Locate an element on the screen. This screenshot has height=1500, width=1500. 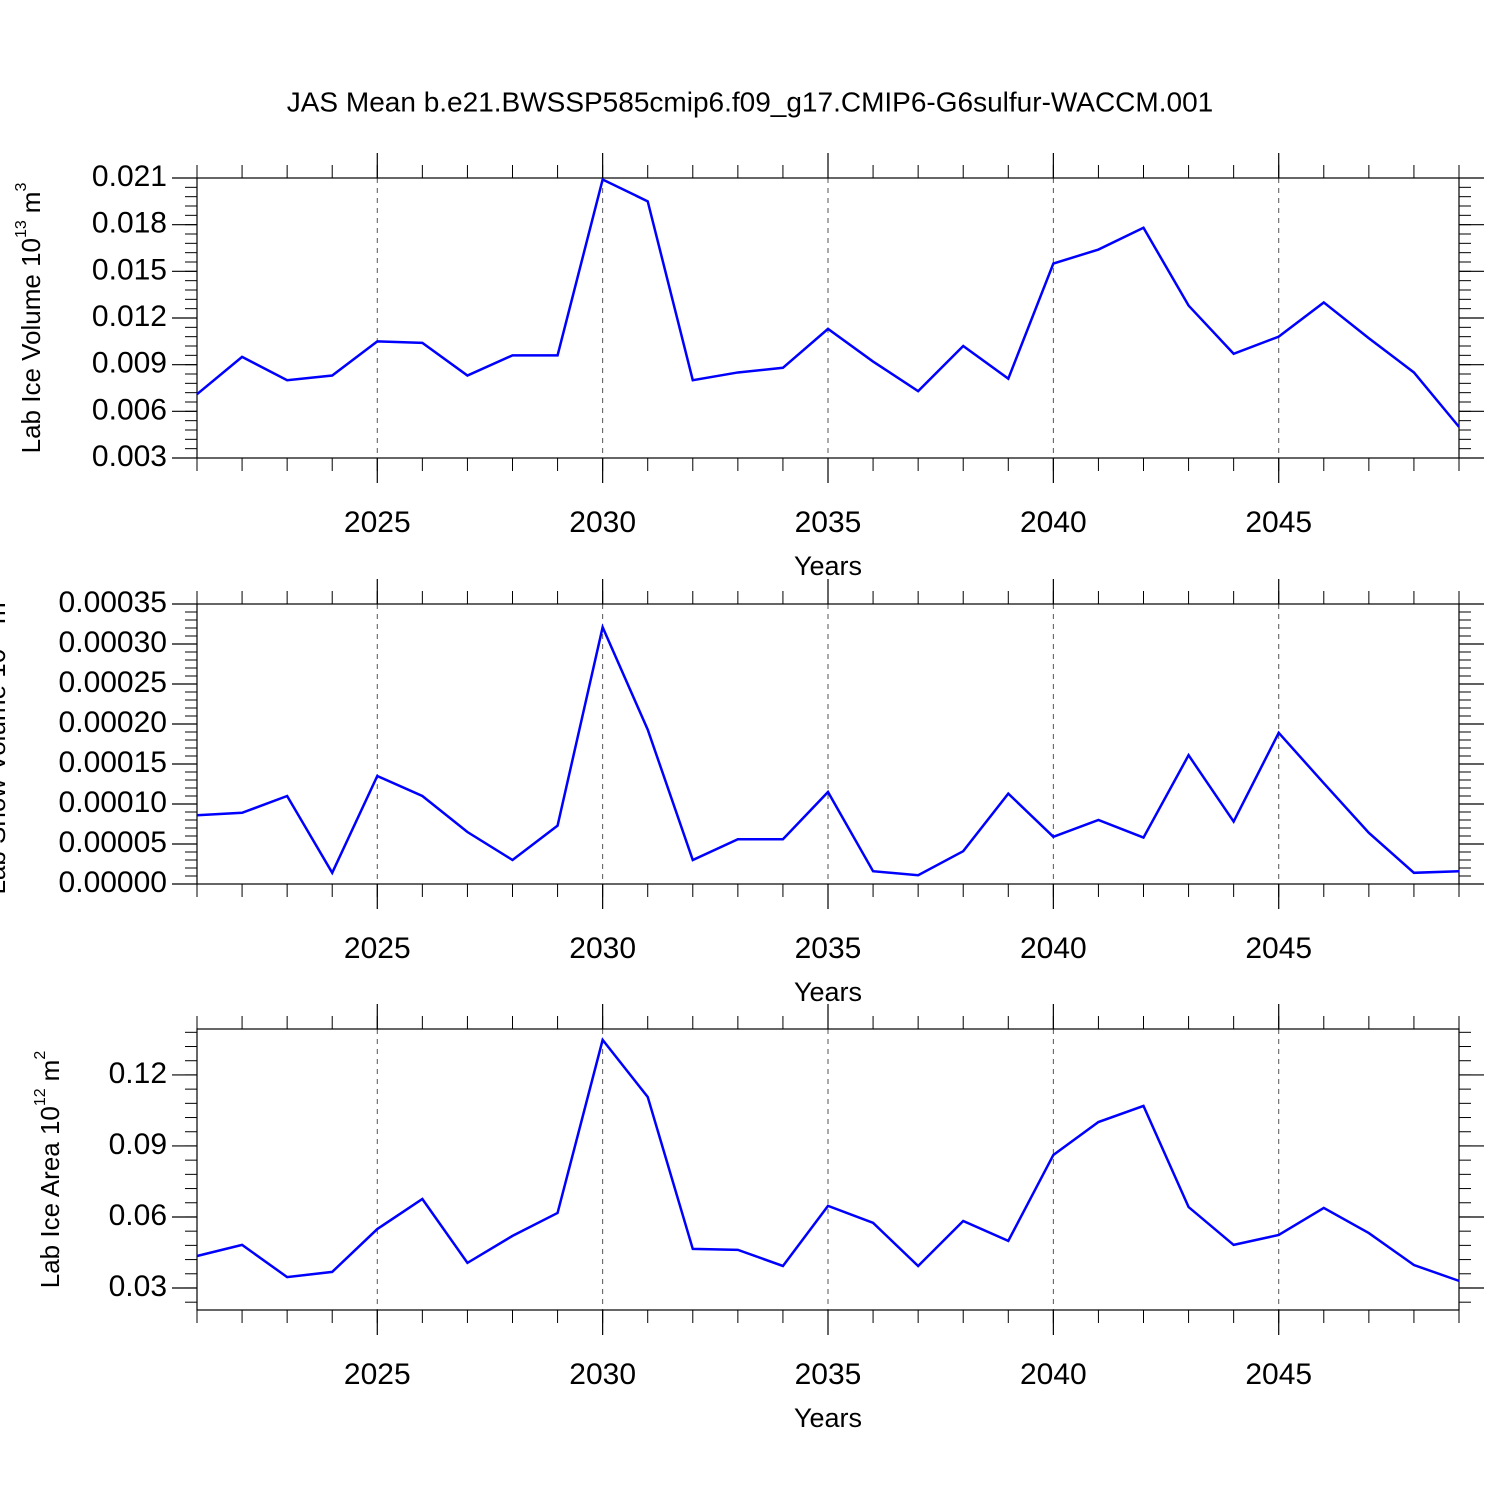
y-axis-label: Lab Ice Area 1012 m2 is located at coordinates (48, 1170).